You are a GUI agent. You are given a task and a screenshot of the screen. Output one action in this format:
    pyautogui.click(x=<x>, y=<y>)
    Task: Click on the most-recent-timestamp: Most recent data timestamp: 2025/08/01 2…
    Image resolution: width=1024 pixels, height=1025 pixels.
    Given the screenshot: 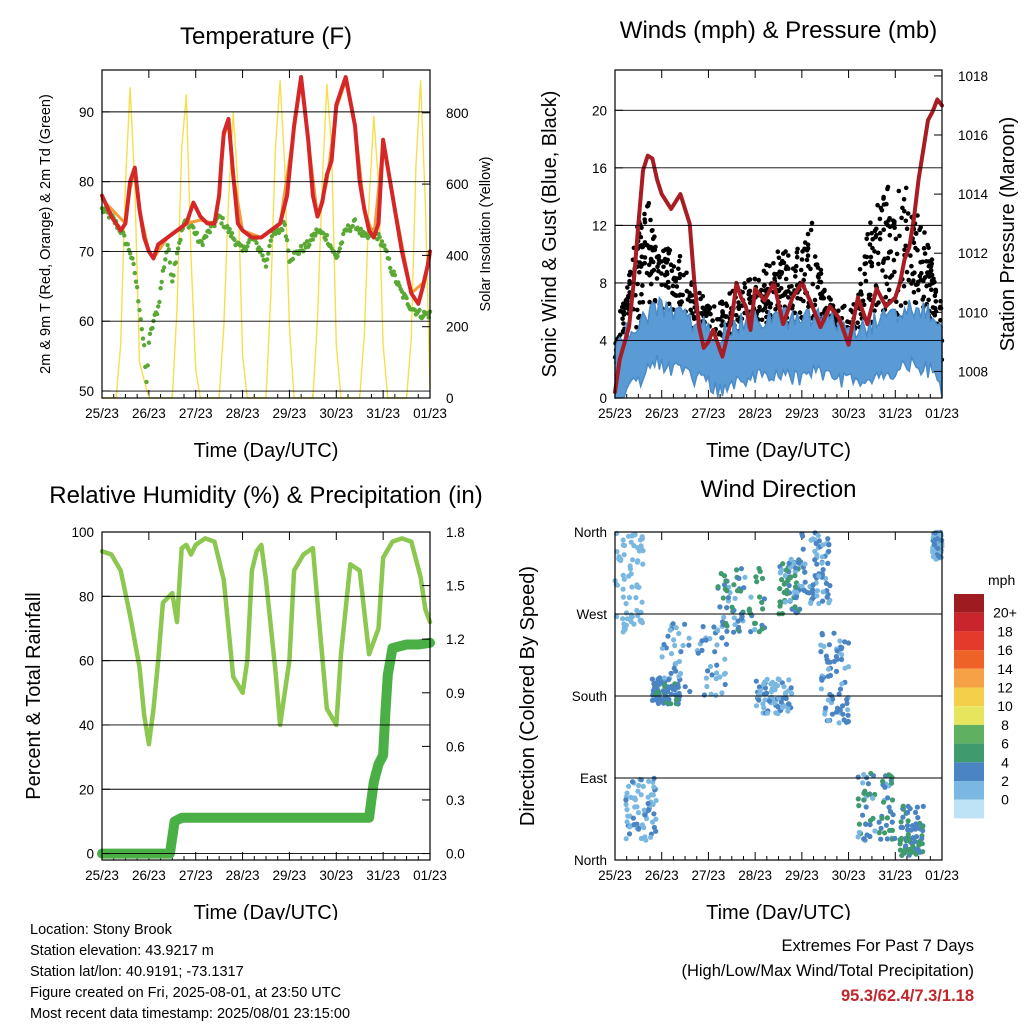 What is the action you would take?
    pyautogui.click(x=190, y=1014)
    